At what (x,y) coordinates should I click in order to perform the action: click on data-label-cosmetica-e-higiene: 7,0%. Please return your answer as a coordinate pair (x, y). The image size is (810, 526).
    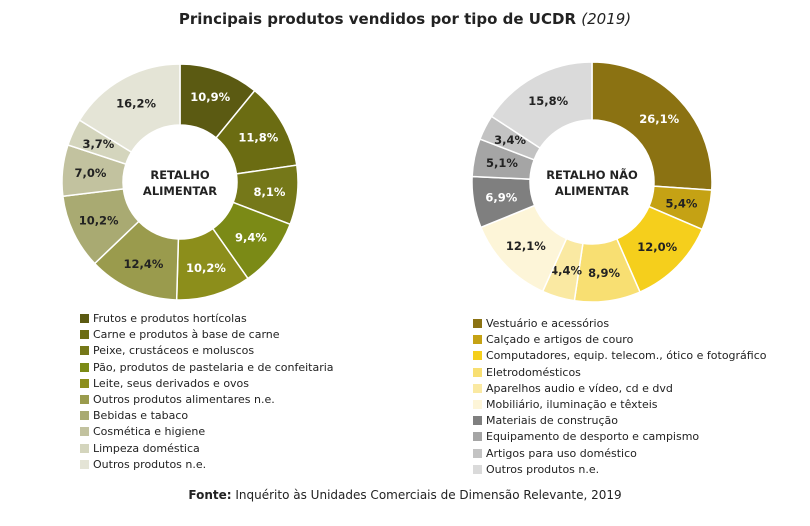
    Looking at the image, I should click on (90, 173).